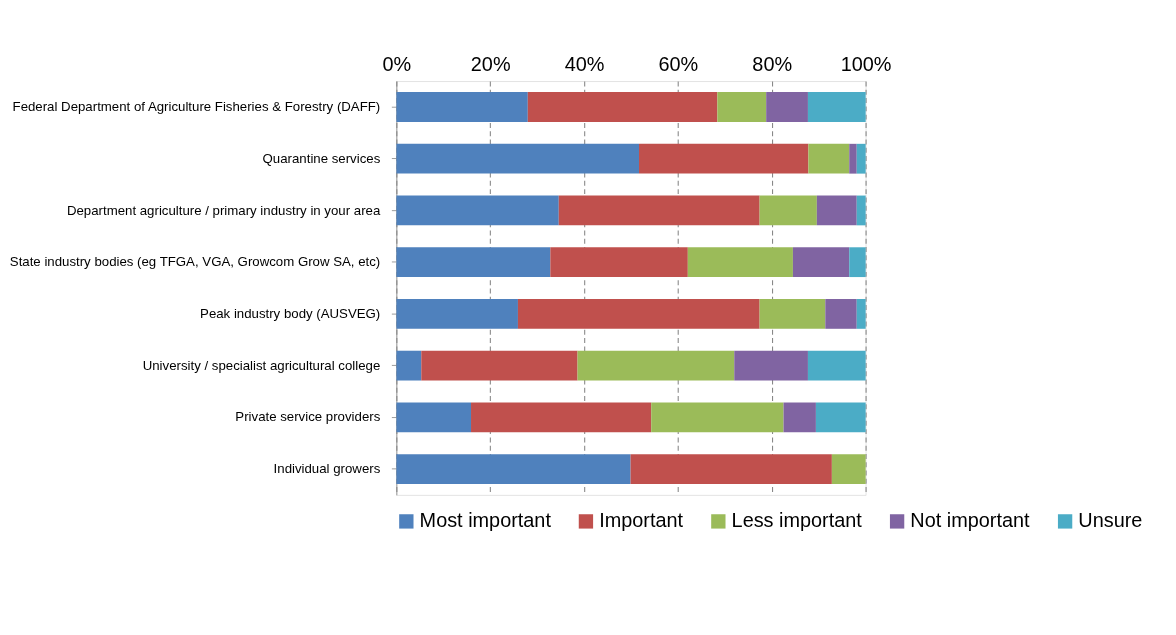  I want to click on x-tick-label: 100%, so click(866, 63).